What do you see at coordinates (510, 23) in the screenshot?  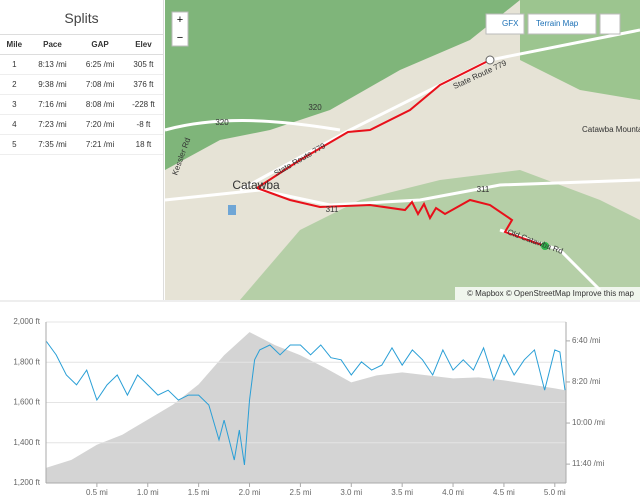 I see `gfx-button: GFX` at bounding box center [510, 23].